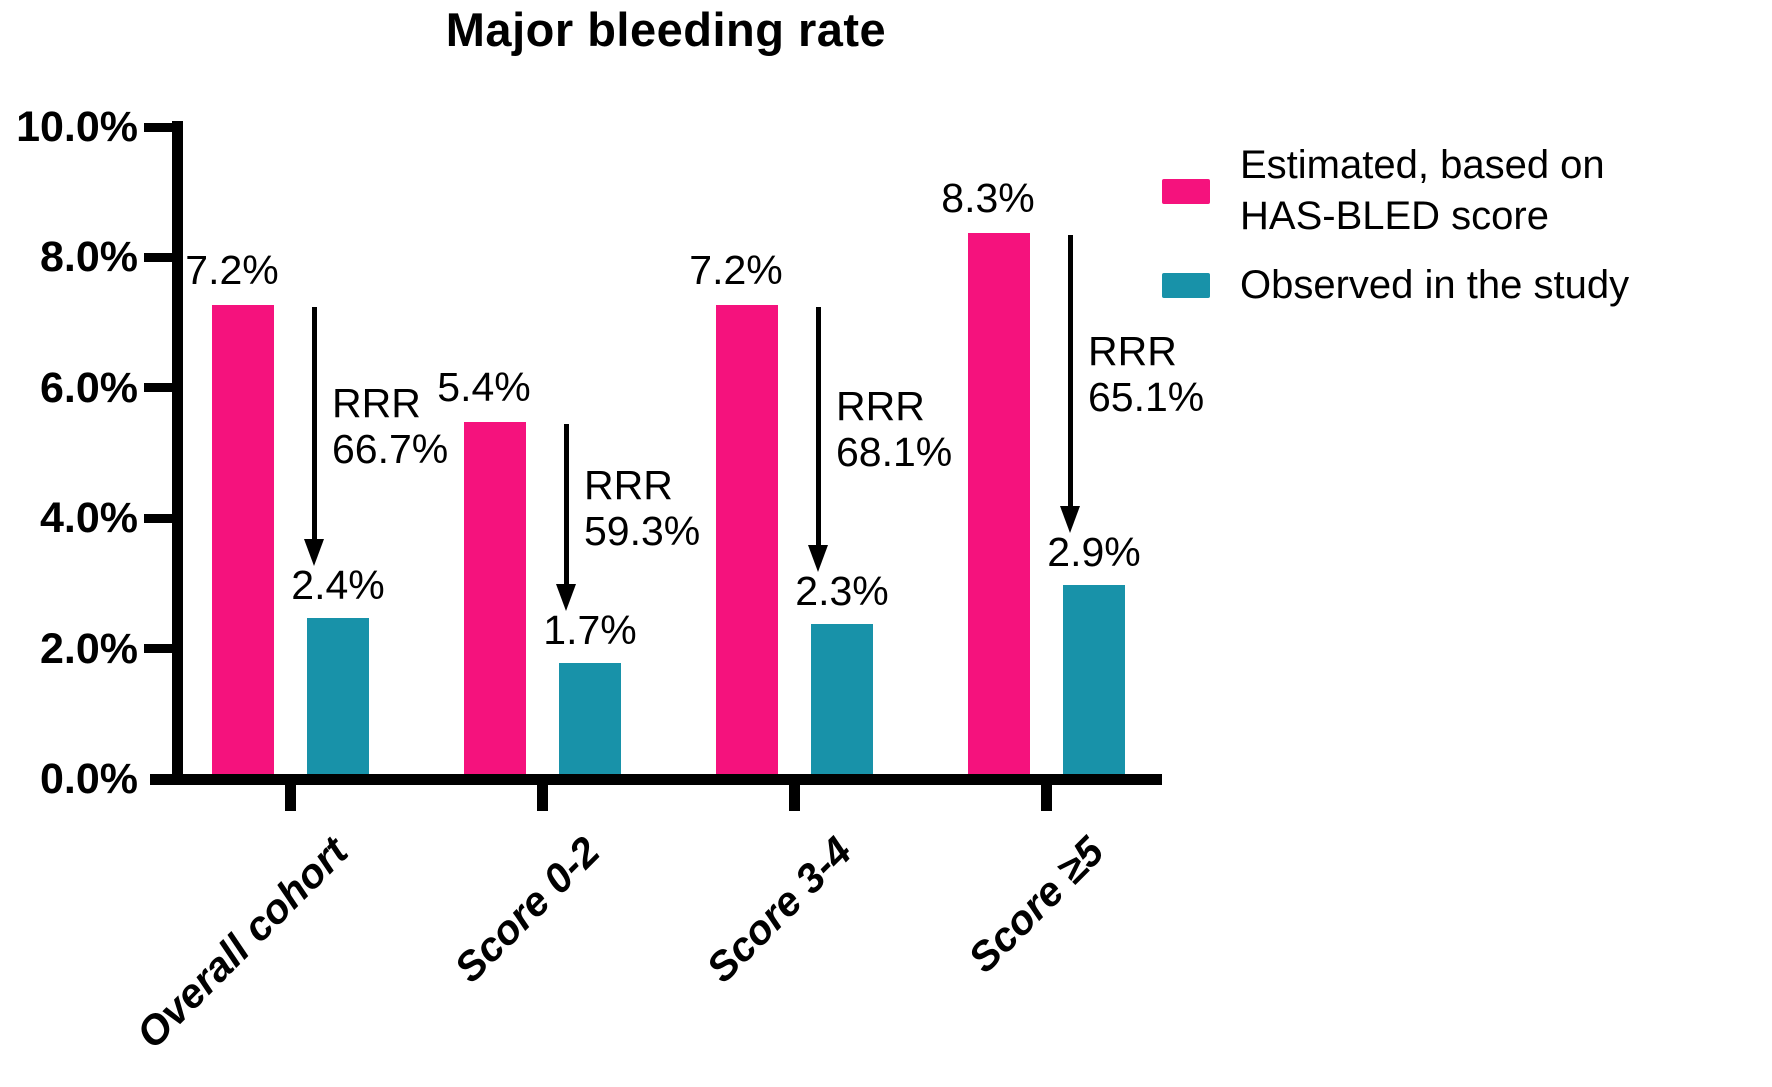 This screenshot has height=1087, width=1772. What do you see at coordinates (988, 197) in the screenshot?
I see `estimated-value-label: 8.3%` at bounding box center [988, 197].